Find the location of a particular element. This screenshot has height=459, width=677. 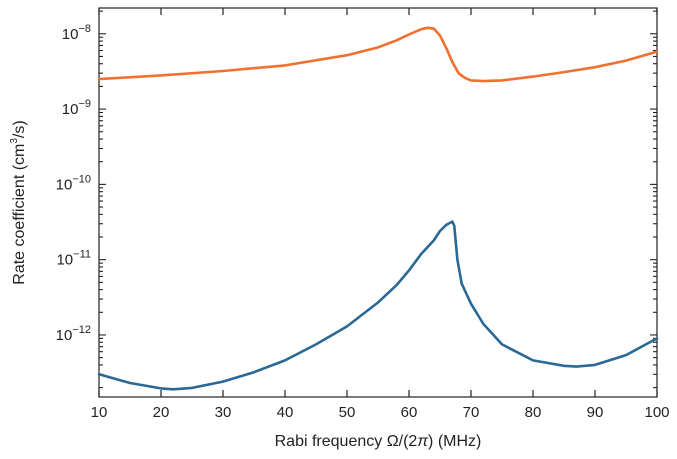

x-axis-label-main: Rabi frequency Ω/(2 is located at coordinates (346, 441).